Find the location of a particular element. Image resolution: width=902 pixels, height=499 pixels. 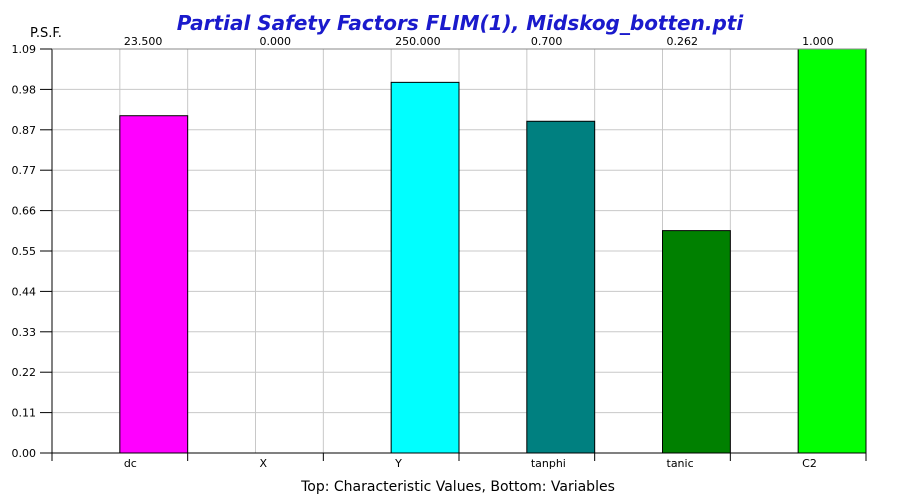

category-label: X is located at coordinates (264, 463).